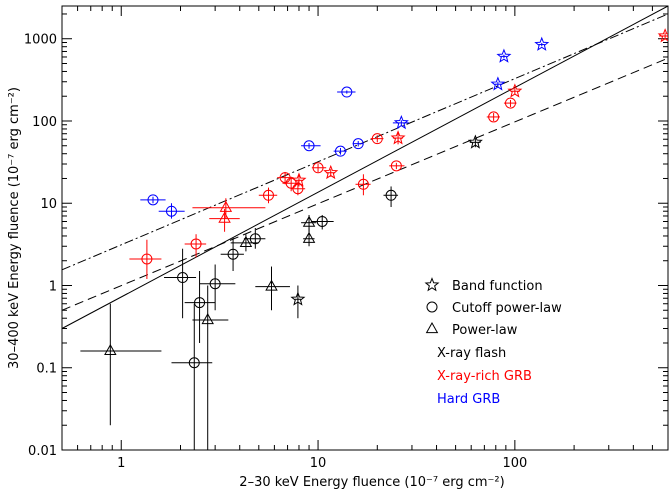 Image resolution: width=670 pixels, height=491 pixels. I want to click on legend-marker-circle, so click(432, 307).